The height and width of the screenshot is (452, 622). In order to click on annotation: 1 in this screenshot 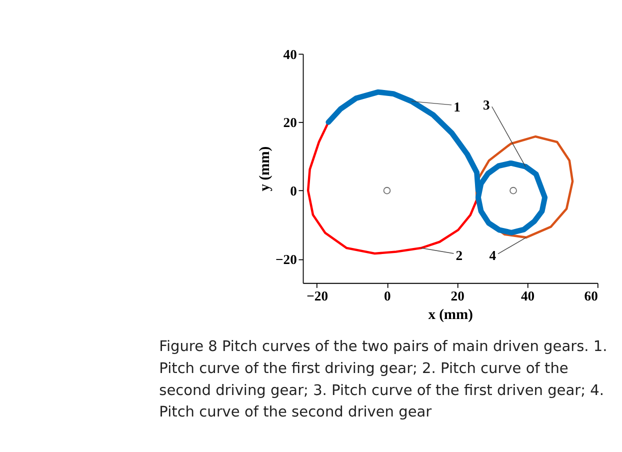, I will do `click(457, 106)`.